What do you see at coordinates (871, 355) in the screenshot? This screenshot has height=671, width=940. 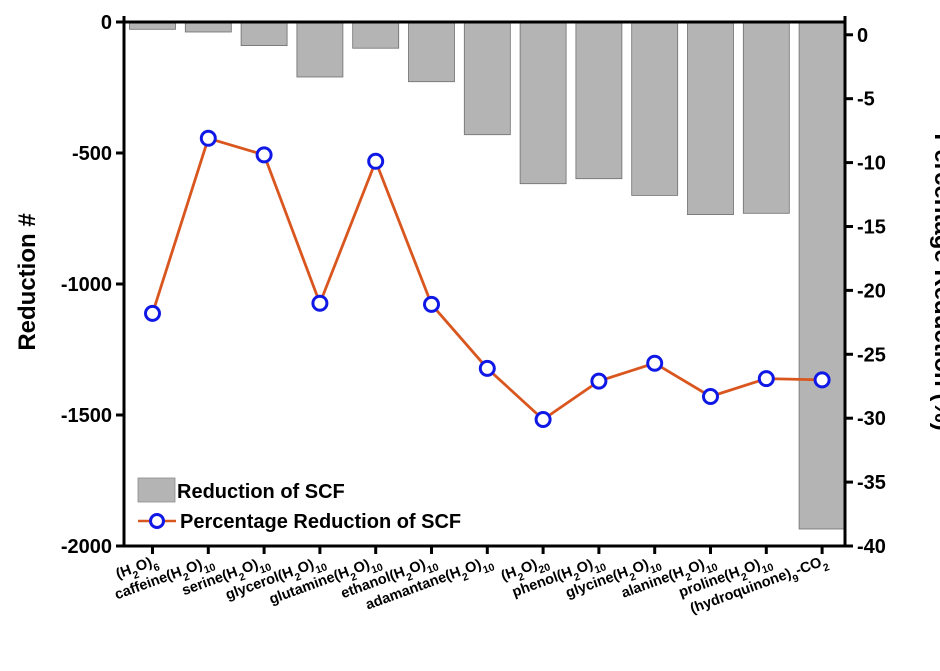 I see `y-tick-label-right: -25` at bounding box center [871, 355].